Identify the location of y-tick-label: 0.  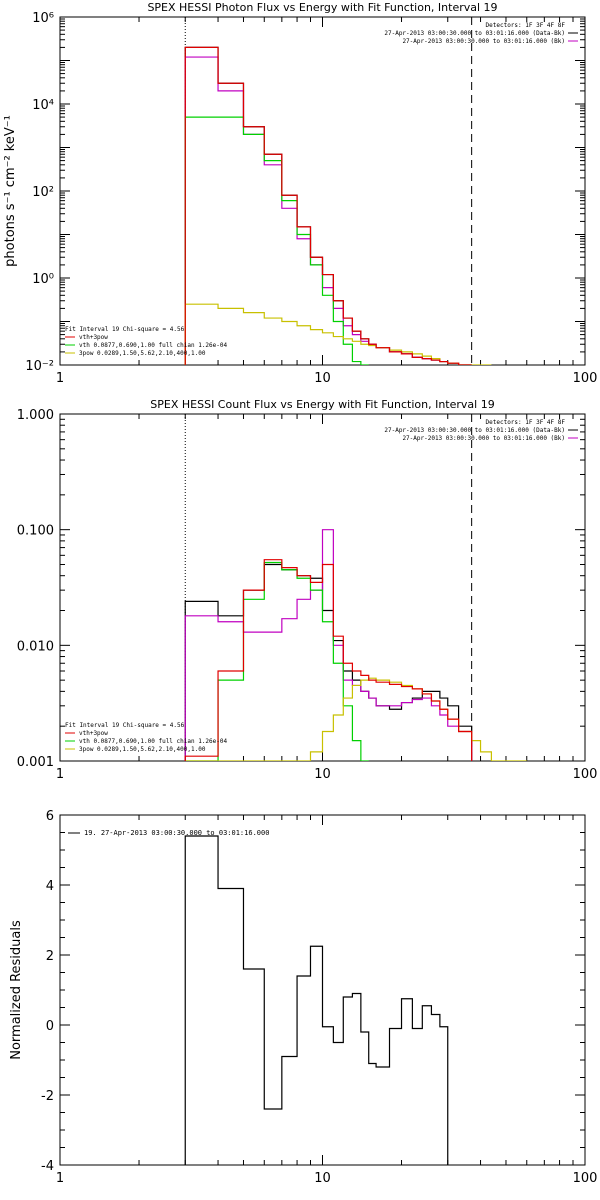
(50, 1026).